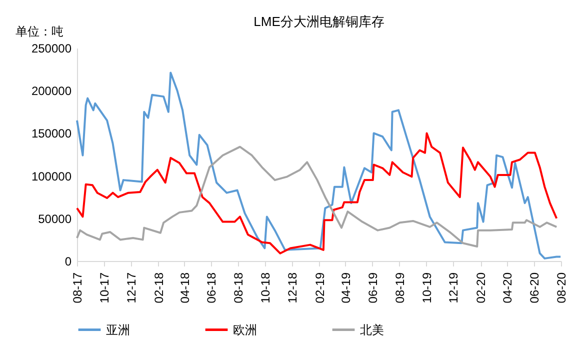 This screenshot has height=341, width=577. Describe the element at coordinates (40, 31) in the screenshot. I see `y-axis-title: 单位：吨` at that location.